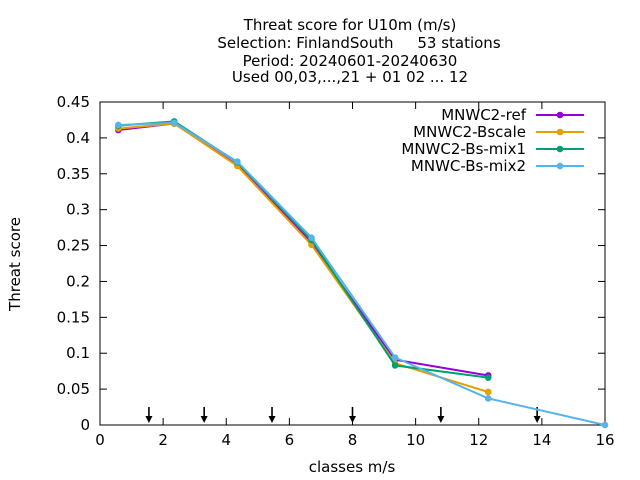 The height and width of the screenshot is (480, 640). What do you see at coordinates (226, 440) in the screenshot?
I see `x-tick-label: 4` at bounding box center [226, 440].